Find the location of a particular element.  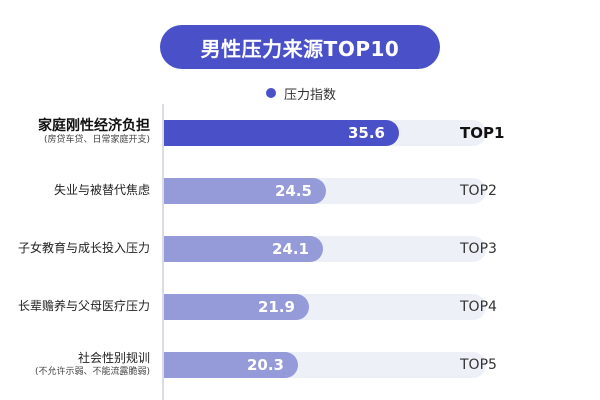

data-label: 20.3 is located at coordinates (265, 365).